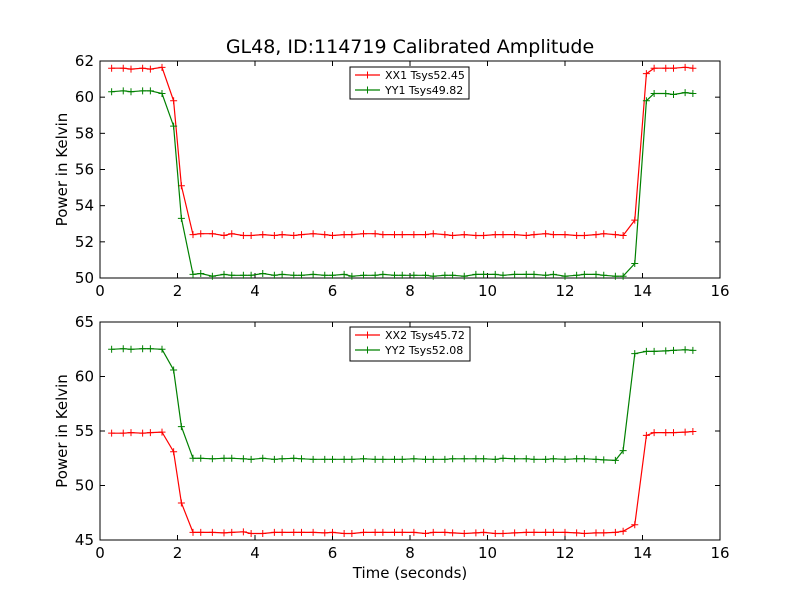  Describe the element at coordinates (410, 291) in the screenshot. I see `x-tick-label: 8` at that location.